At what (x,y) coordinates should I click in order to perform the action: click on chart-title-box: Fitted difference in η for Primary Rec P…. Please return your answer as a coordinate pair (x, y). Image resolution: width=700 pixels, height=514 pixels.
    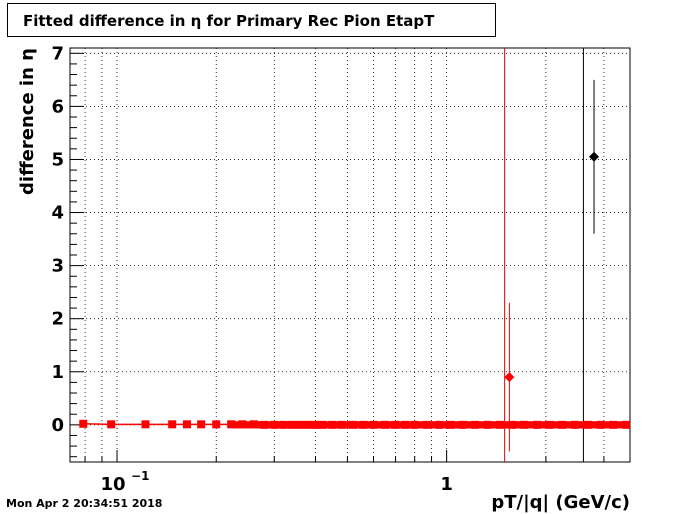
    Looking at the image, I should click on (251, 20).